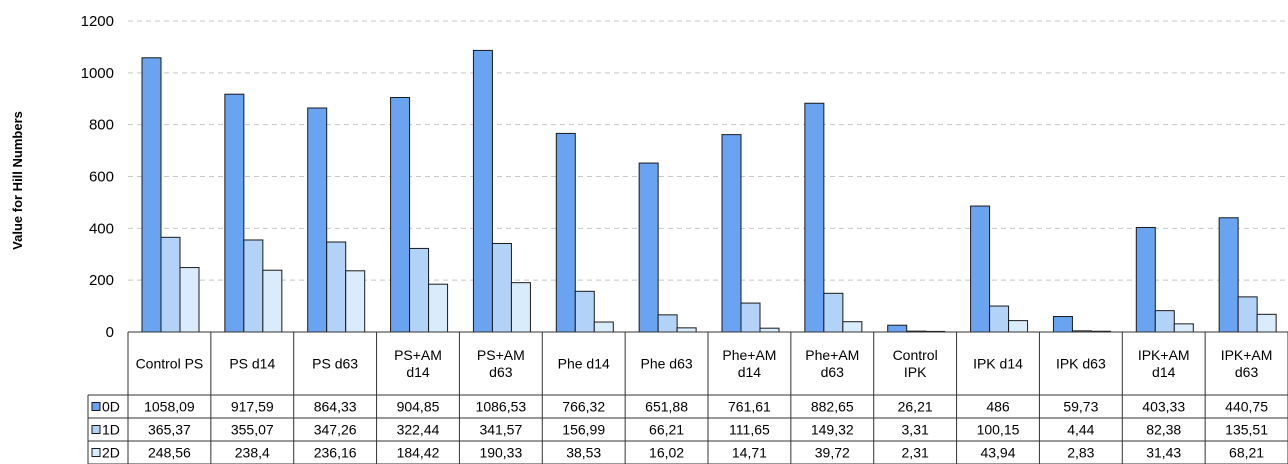 This screenshot has height=464, width=1288. What do you see at coordinates (96, 452) in the screenshot?
I see `legend-swatch-2d` at bounding box center [96, 452].